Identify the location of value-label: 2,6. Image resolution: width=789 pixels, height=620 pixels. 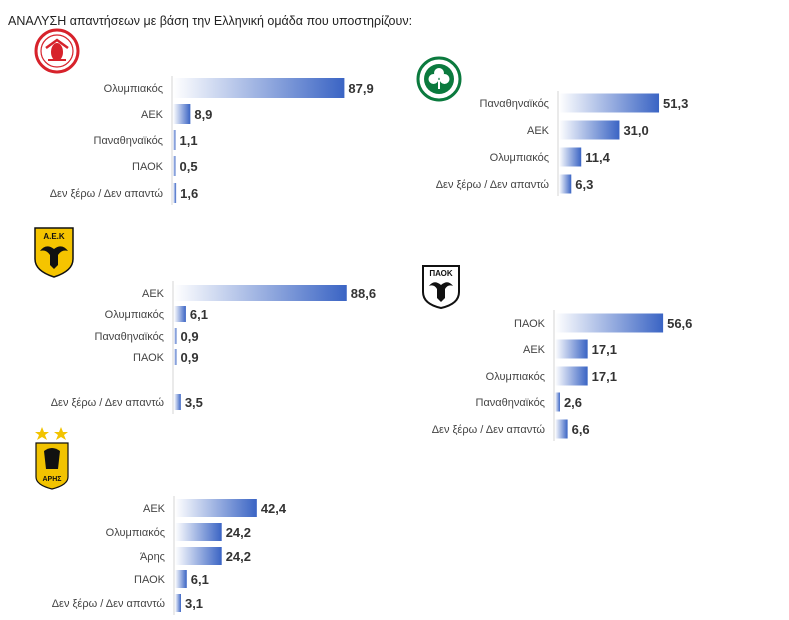
(573, 402).